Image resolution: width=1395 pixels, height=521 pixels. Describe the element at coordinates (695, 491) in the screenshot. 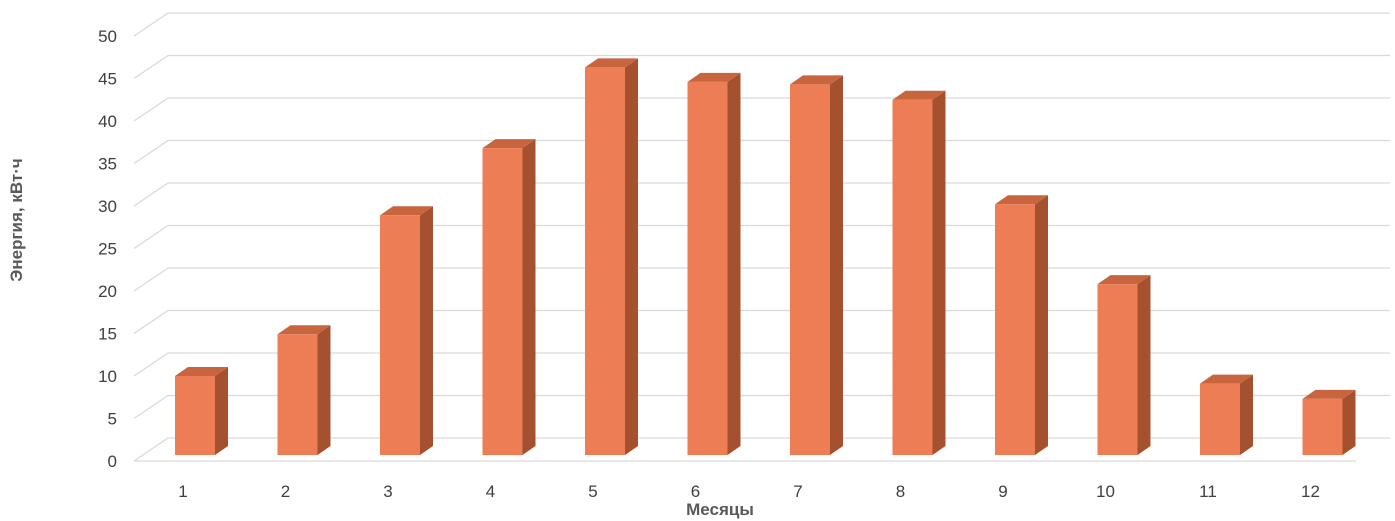

I see `x-tick-label: 6` at that location.